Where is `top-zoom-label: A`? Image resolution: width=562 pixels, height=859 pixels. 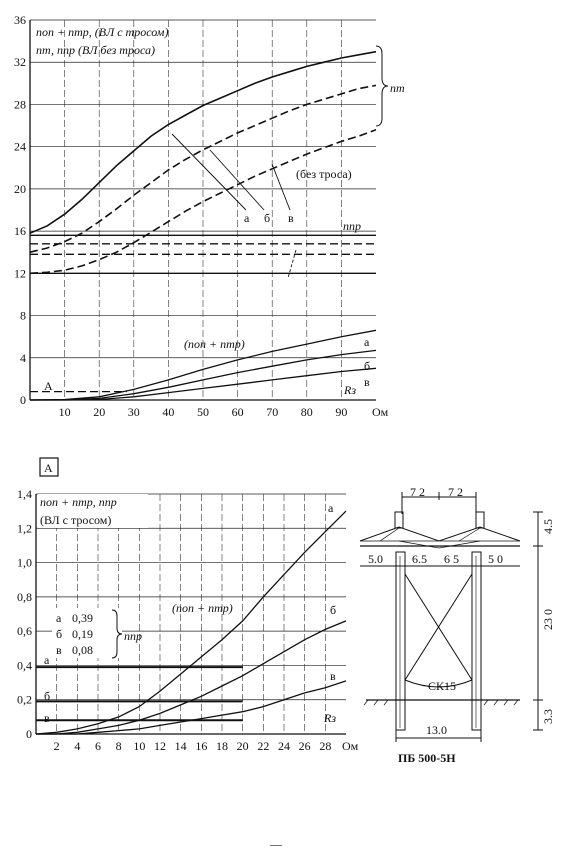 top-zoom-label: A is located at coordinates (48, 386).